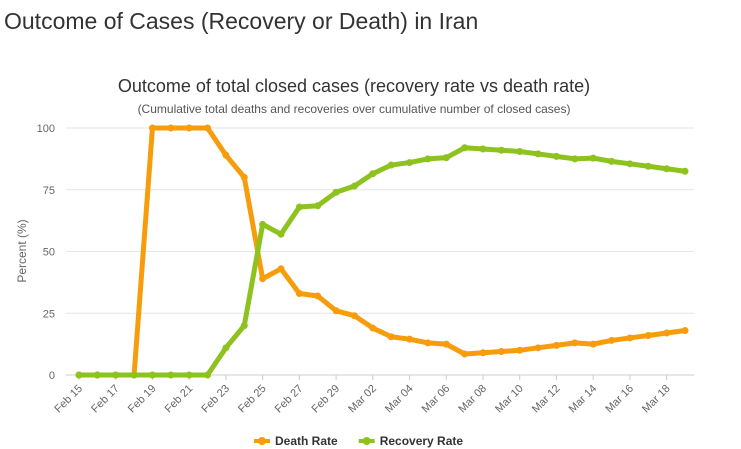 Image resolution: width=741 pixels, height=449 pixels. I want to click on legend-item-death-rate: Death Rate, so click(296, 441).